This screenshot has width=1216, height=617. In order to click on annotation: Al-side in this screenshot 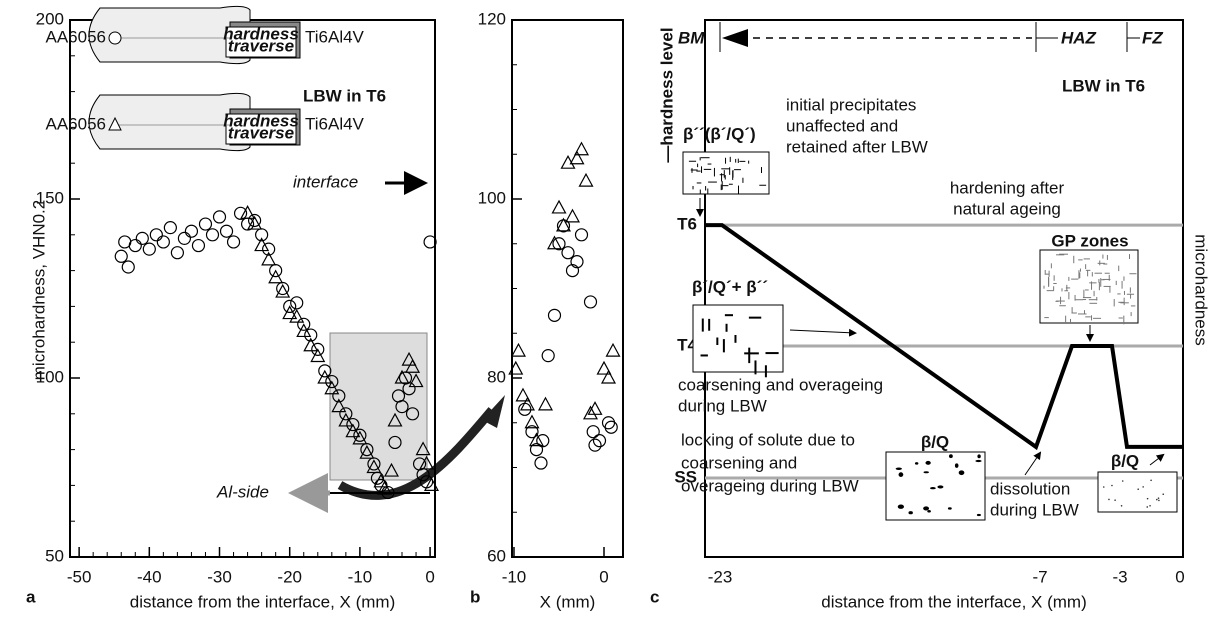, I will do `click(242, 491)`.